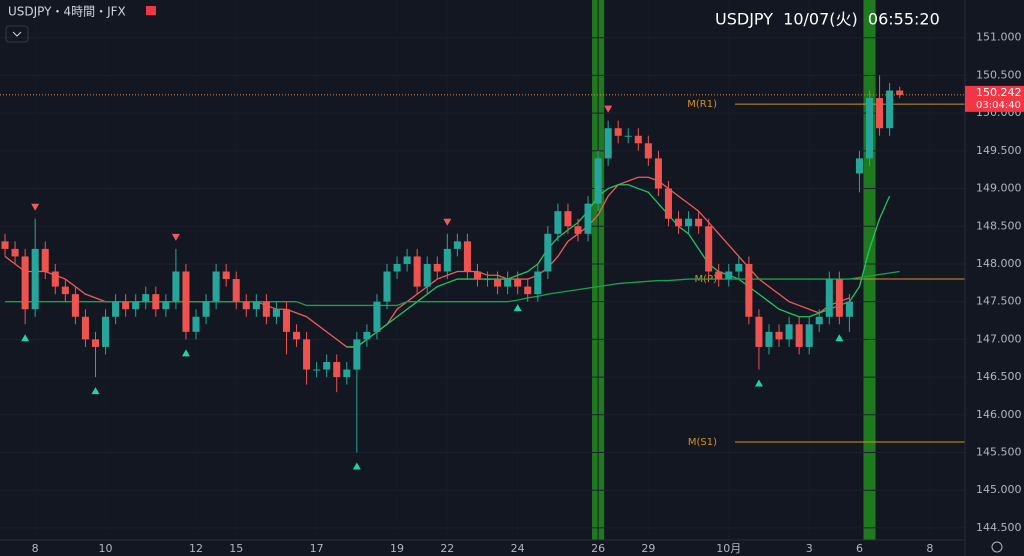 The height and width of the screenshot is (556, 1024). What do you see at coordinates (317, 548) in the screenshot?
I see `x-tick-label: 17` at bounding box center [317, 548].